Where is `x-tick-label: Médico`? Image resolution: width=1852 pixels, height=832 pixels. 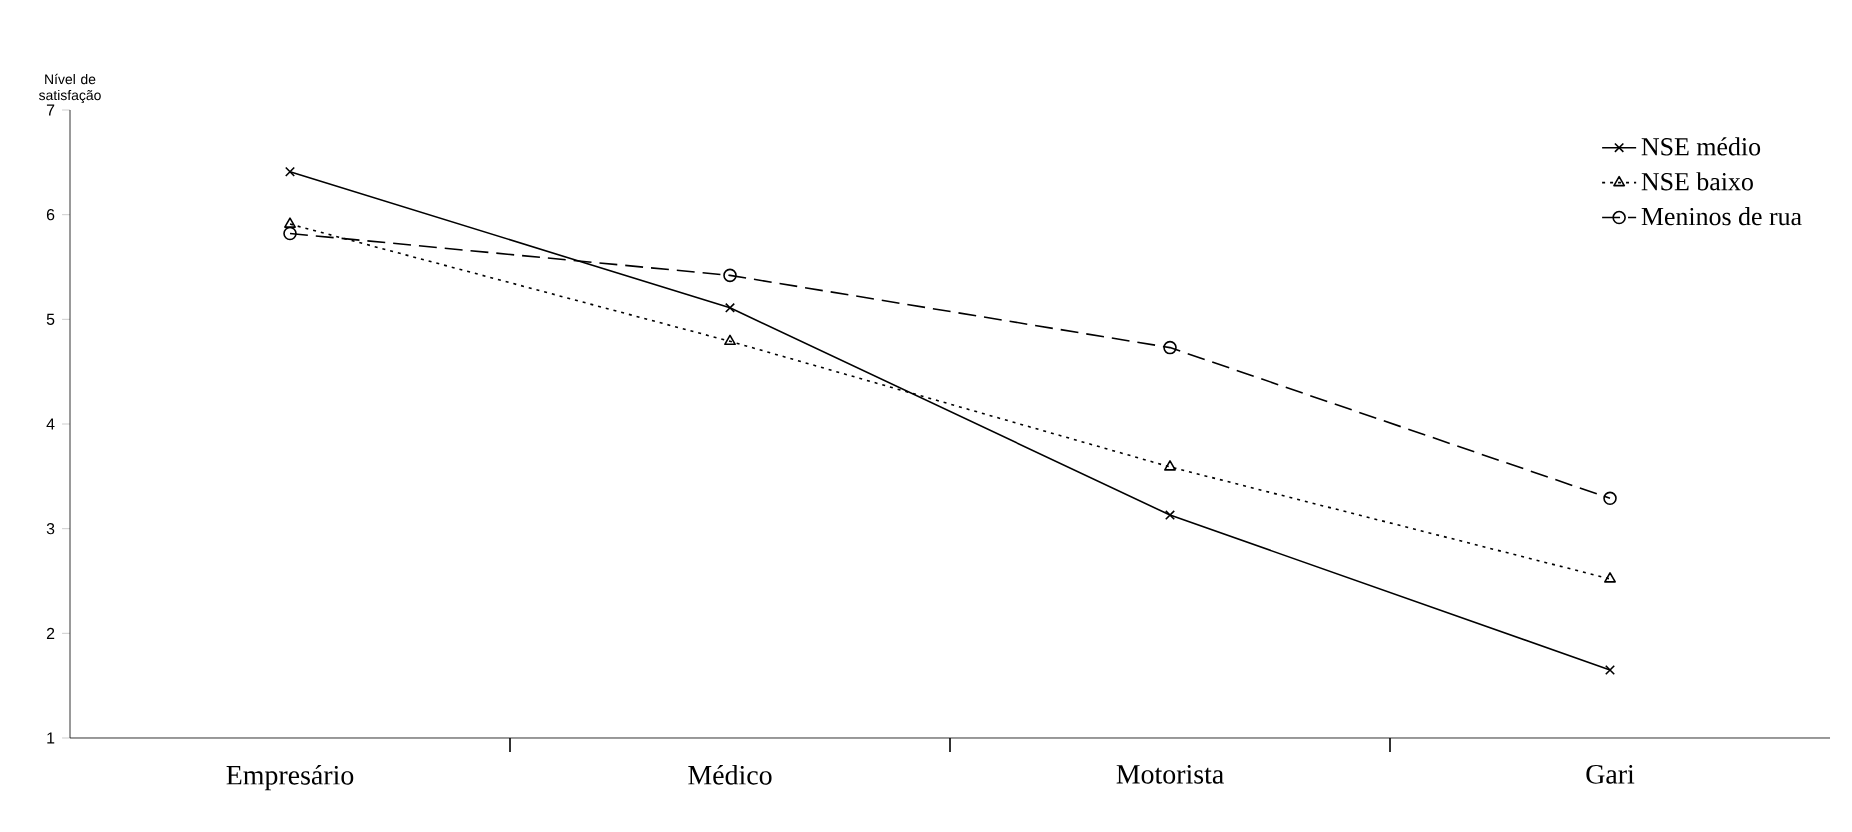
x-tick-label: Médico is located at coordinates (730, 774).